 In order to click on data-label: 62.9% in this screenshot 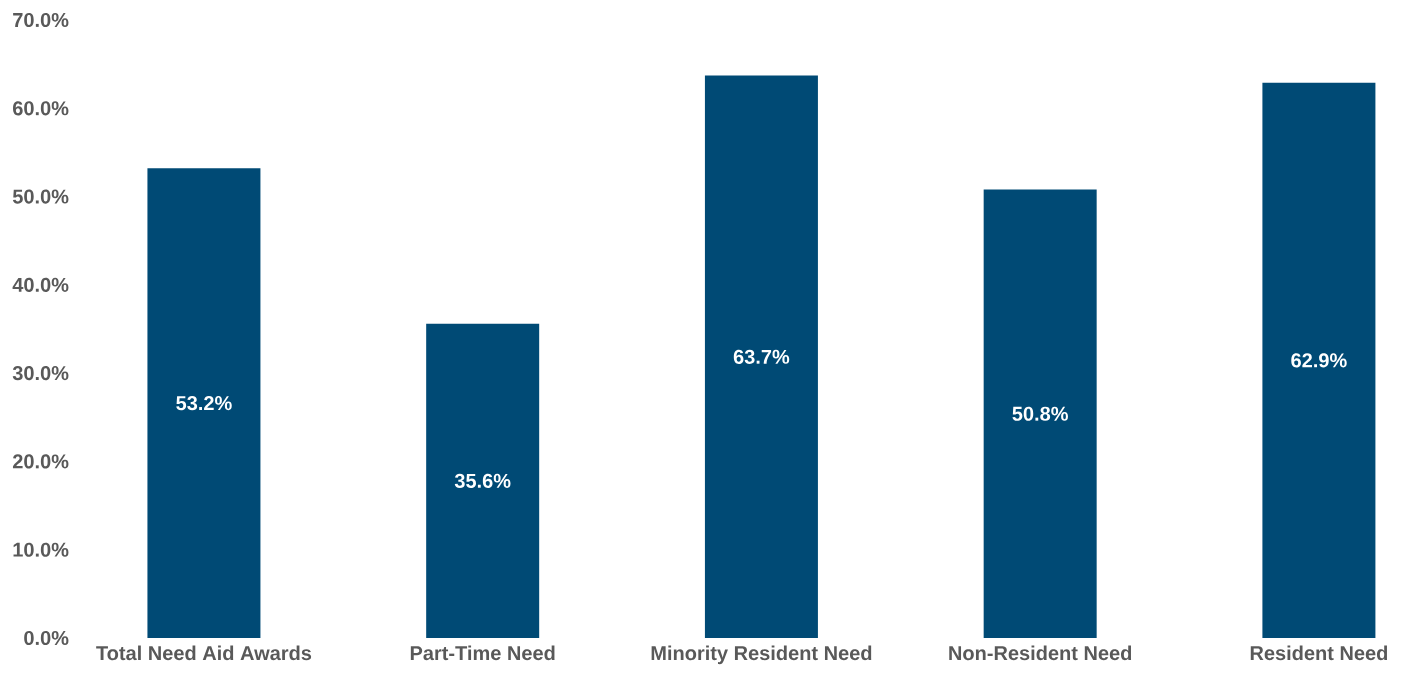, I will do `click(1319, 360)`.